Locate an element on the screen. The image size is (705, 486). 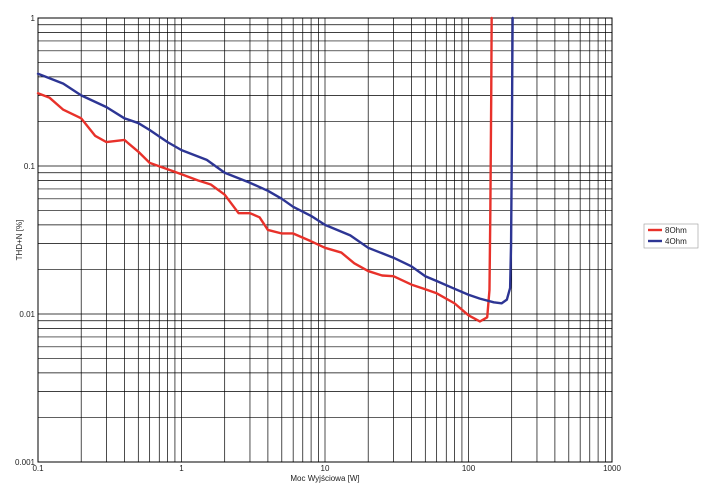
legend: 8Ohm 4Ohm is located at coordinates (671, 236).